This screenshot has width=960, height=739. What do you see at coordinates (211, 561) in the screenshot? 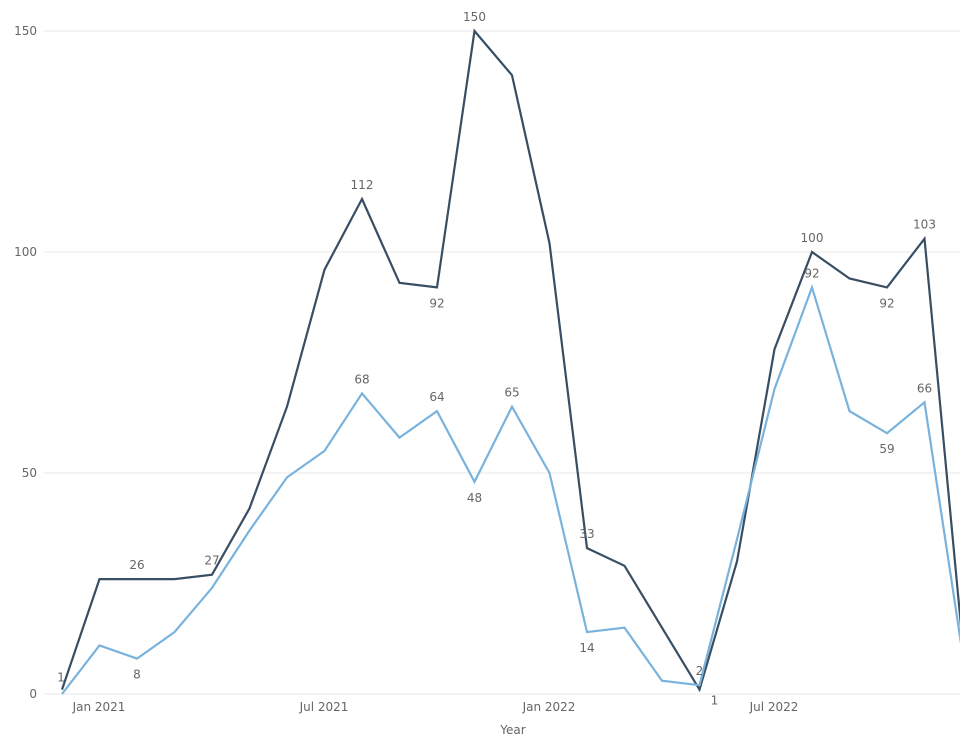
I see `data-label-series-1: 27` at bounding box center [211, 561].